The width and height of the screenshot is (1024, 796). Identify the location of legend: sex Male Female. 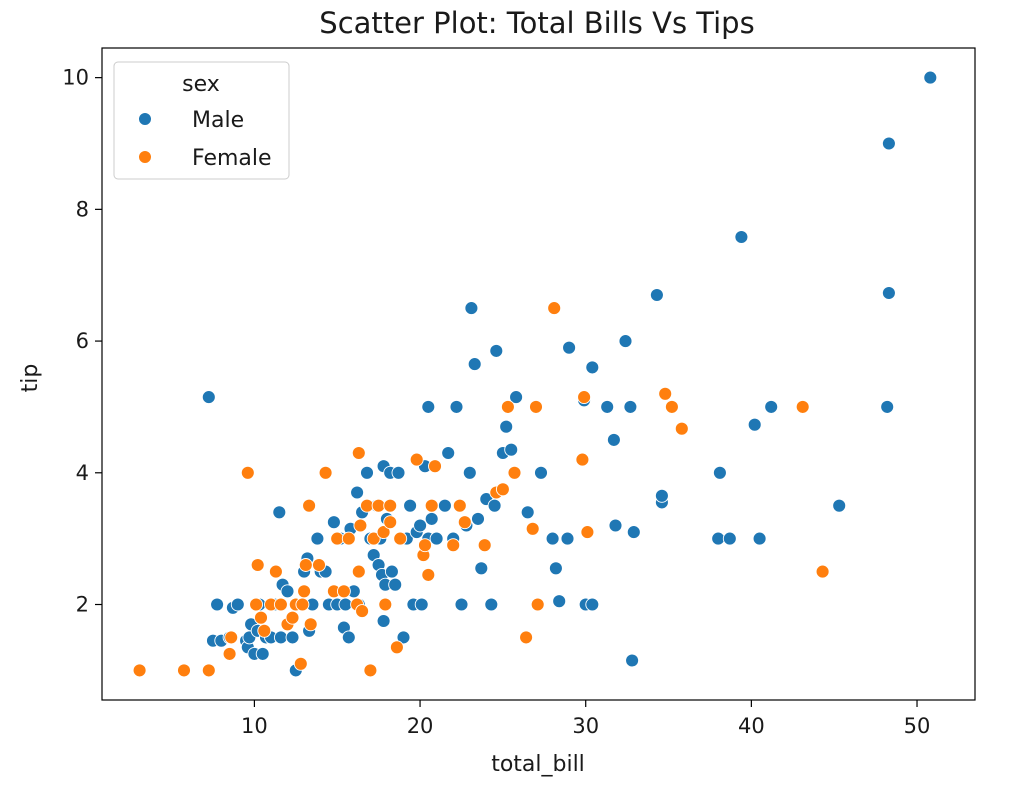
(201, 120).